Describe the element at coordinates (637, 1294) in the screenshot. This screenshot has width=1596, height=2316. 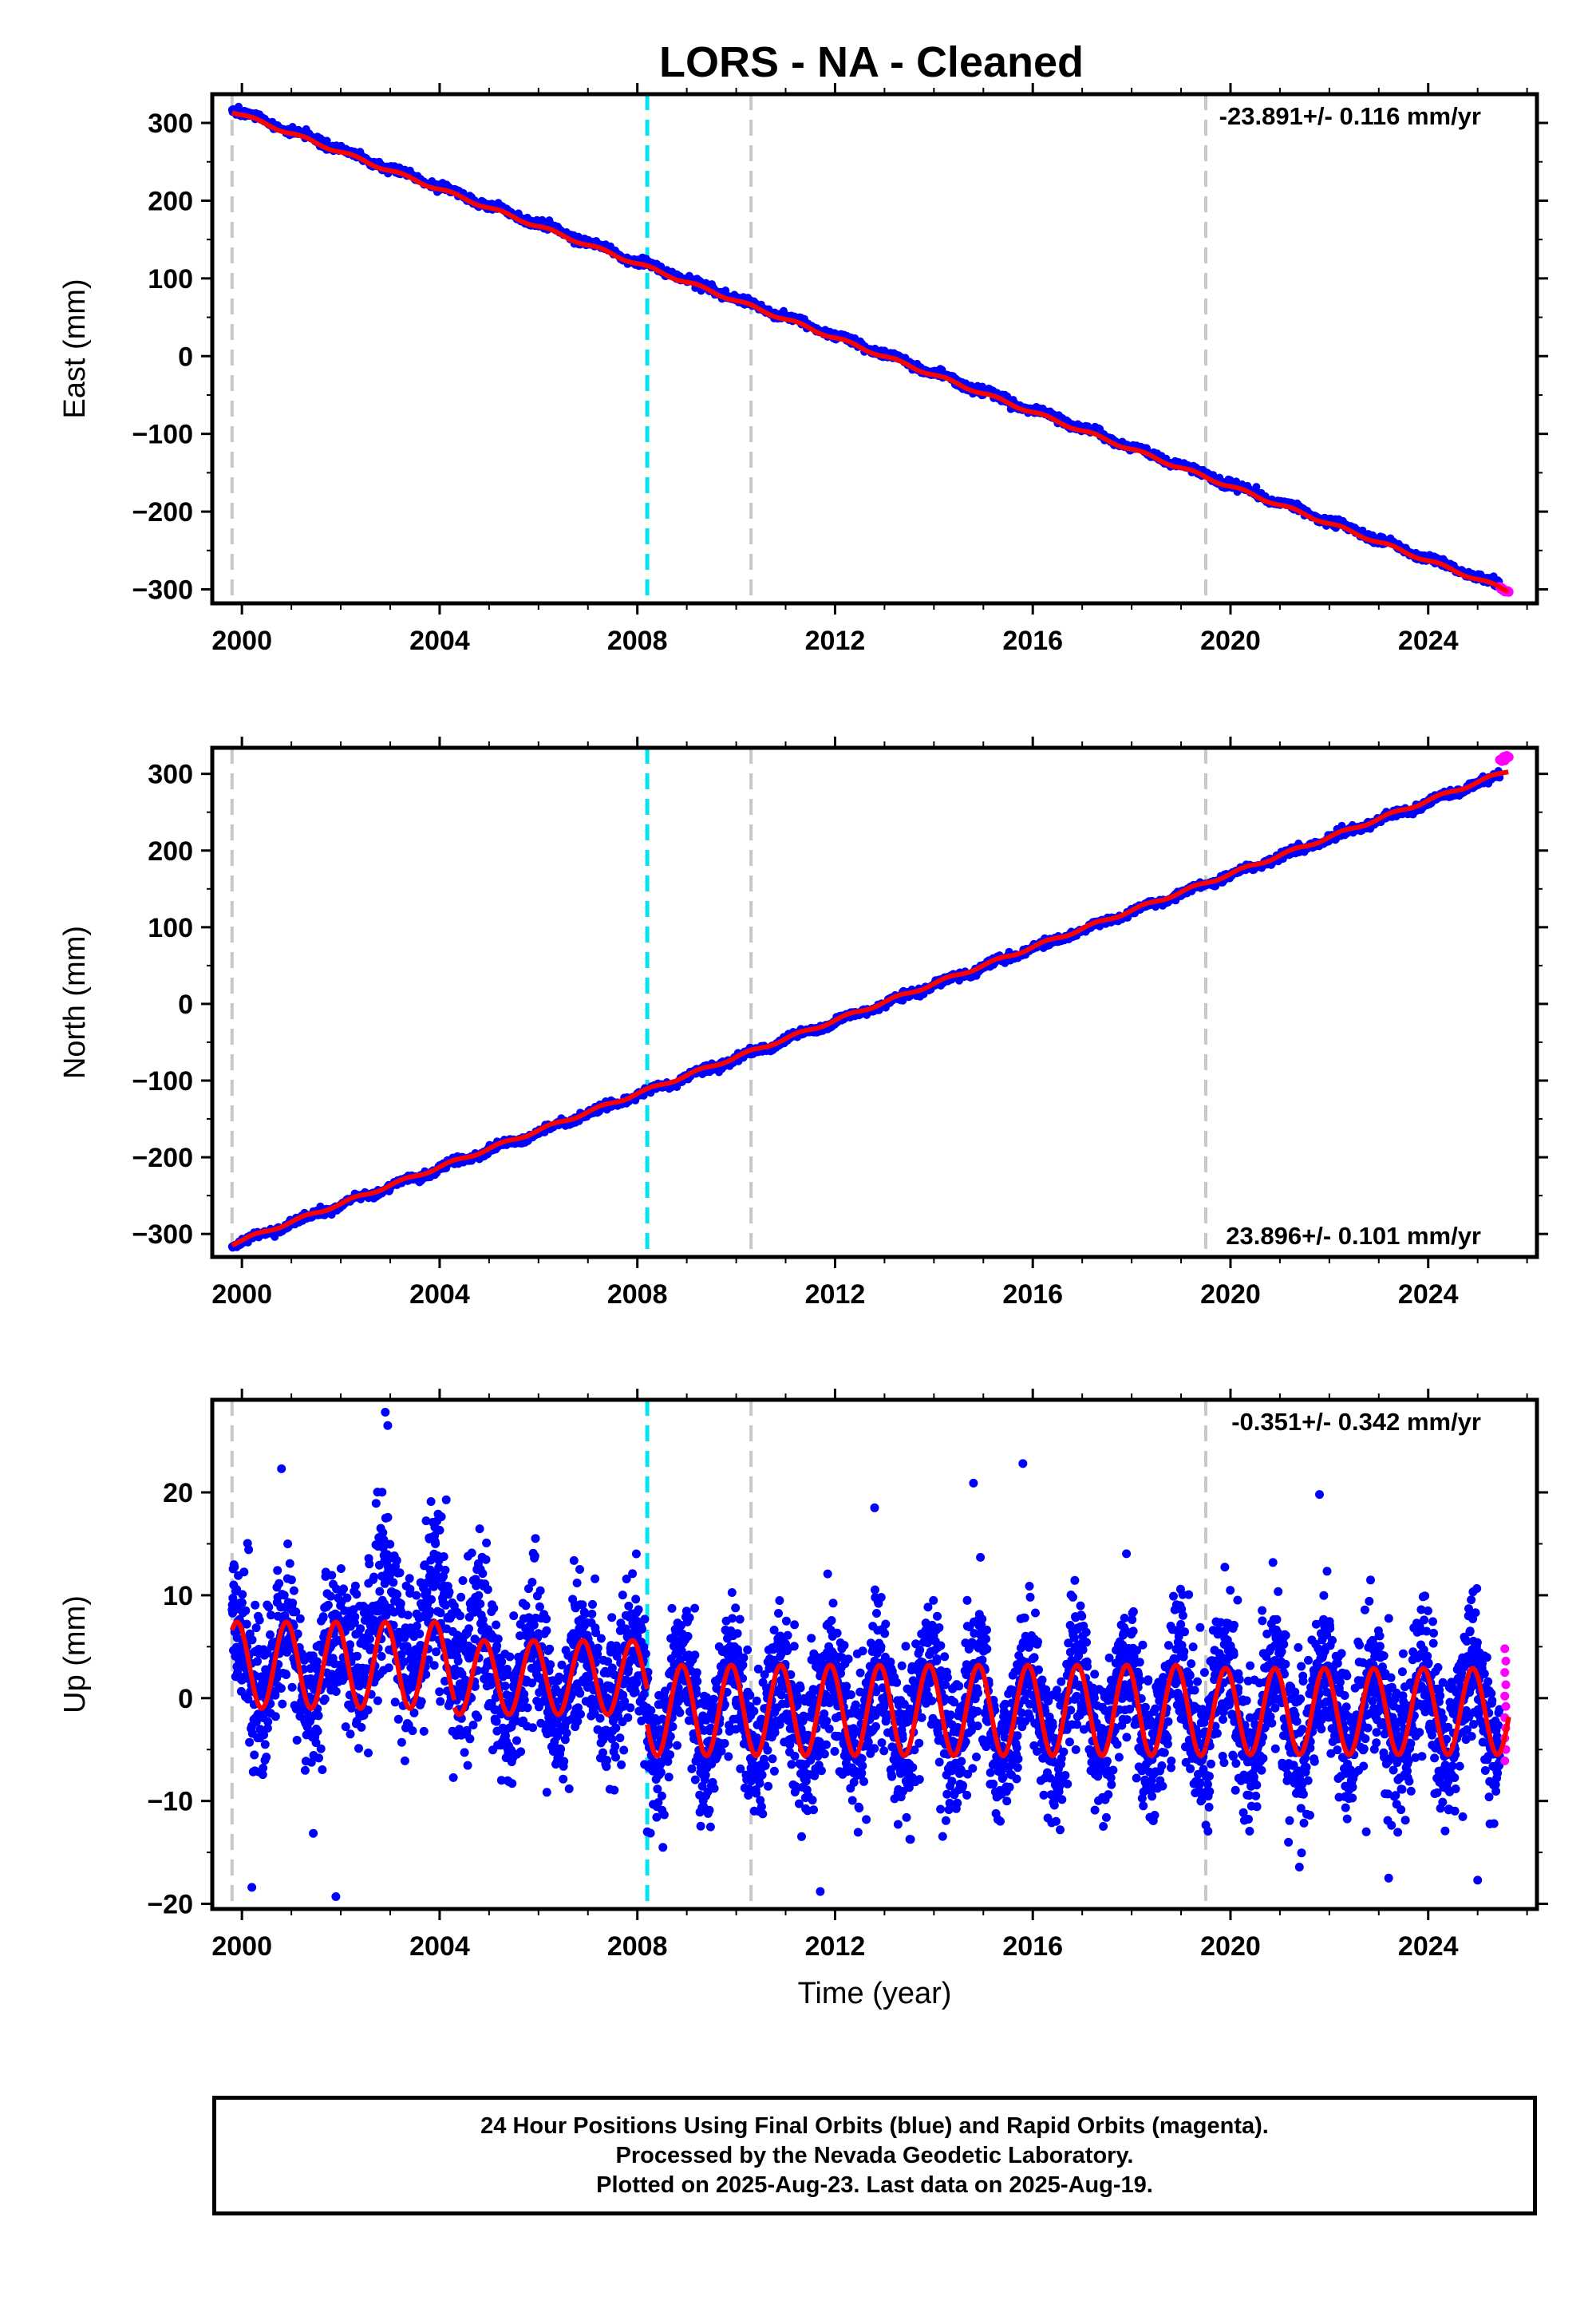
I see `north-xtick-label: 2008` at that location.